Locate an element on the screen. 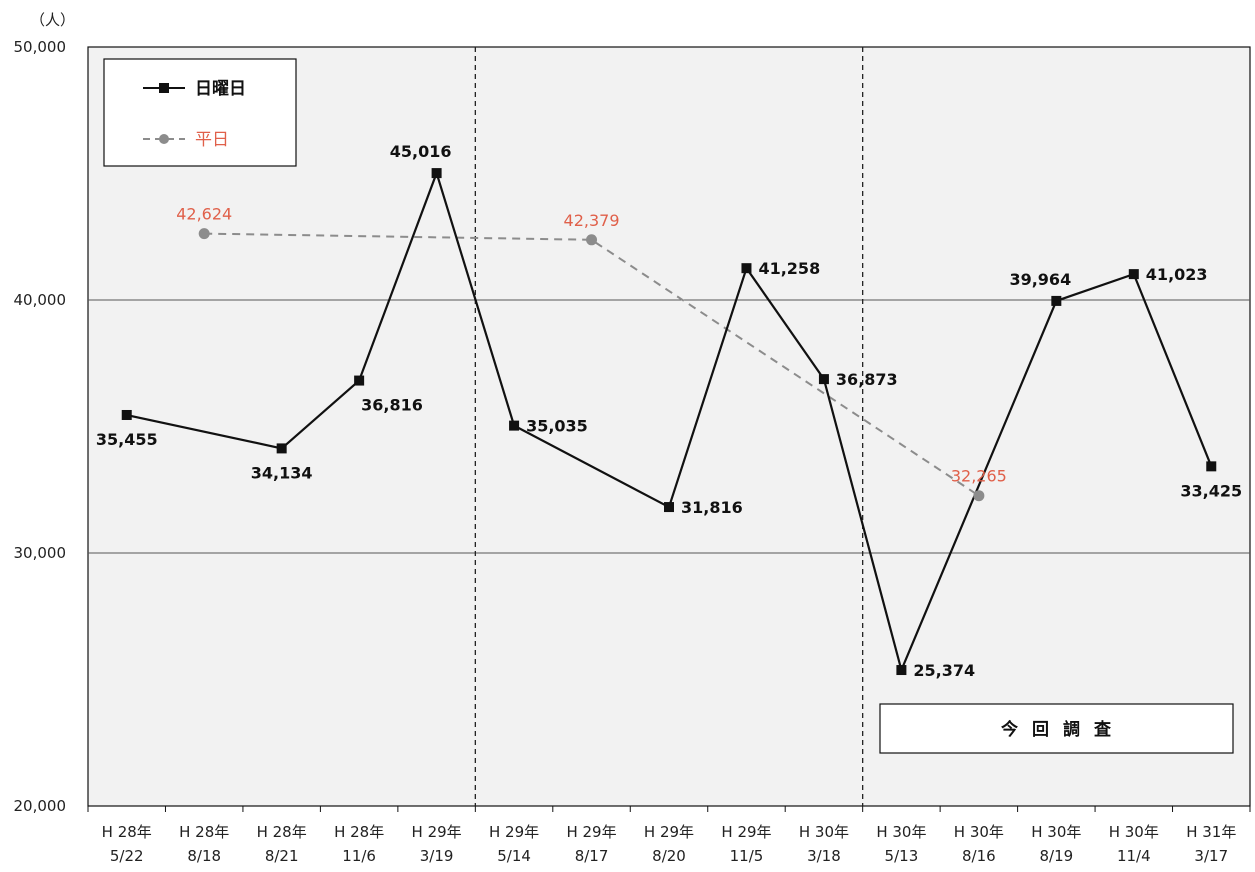  x-tick-label-date: 11/4 is located at coordinates (1134, 856).